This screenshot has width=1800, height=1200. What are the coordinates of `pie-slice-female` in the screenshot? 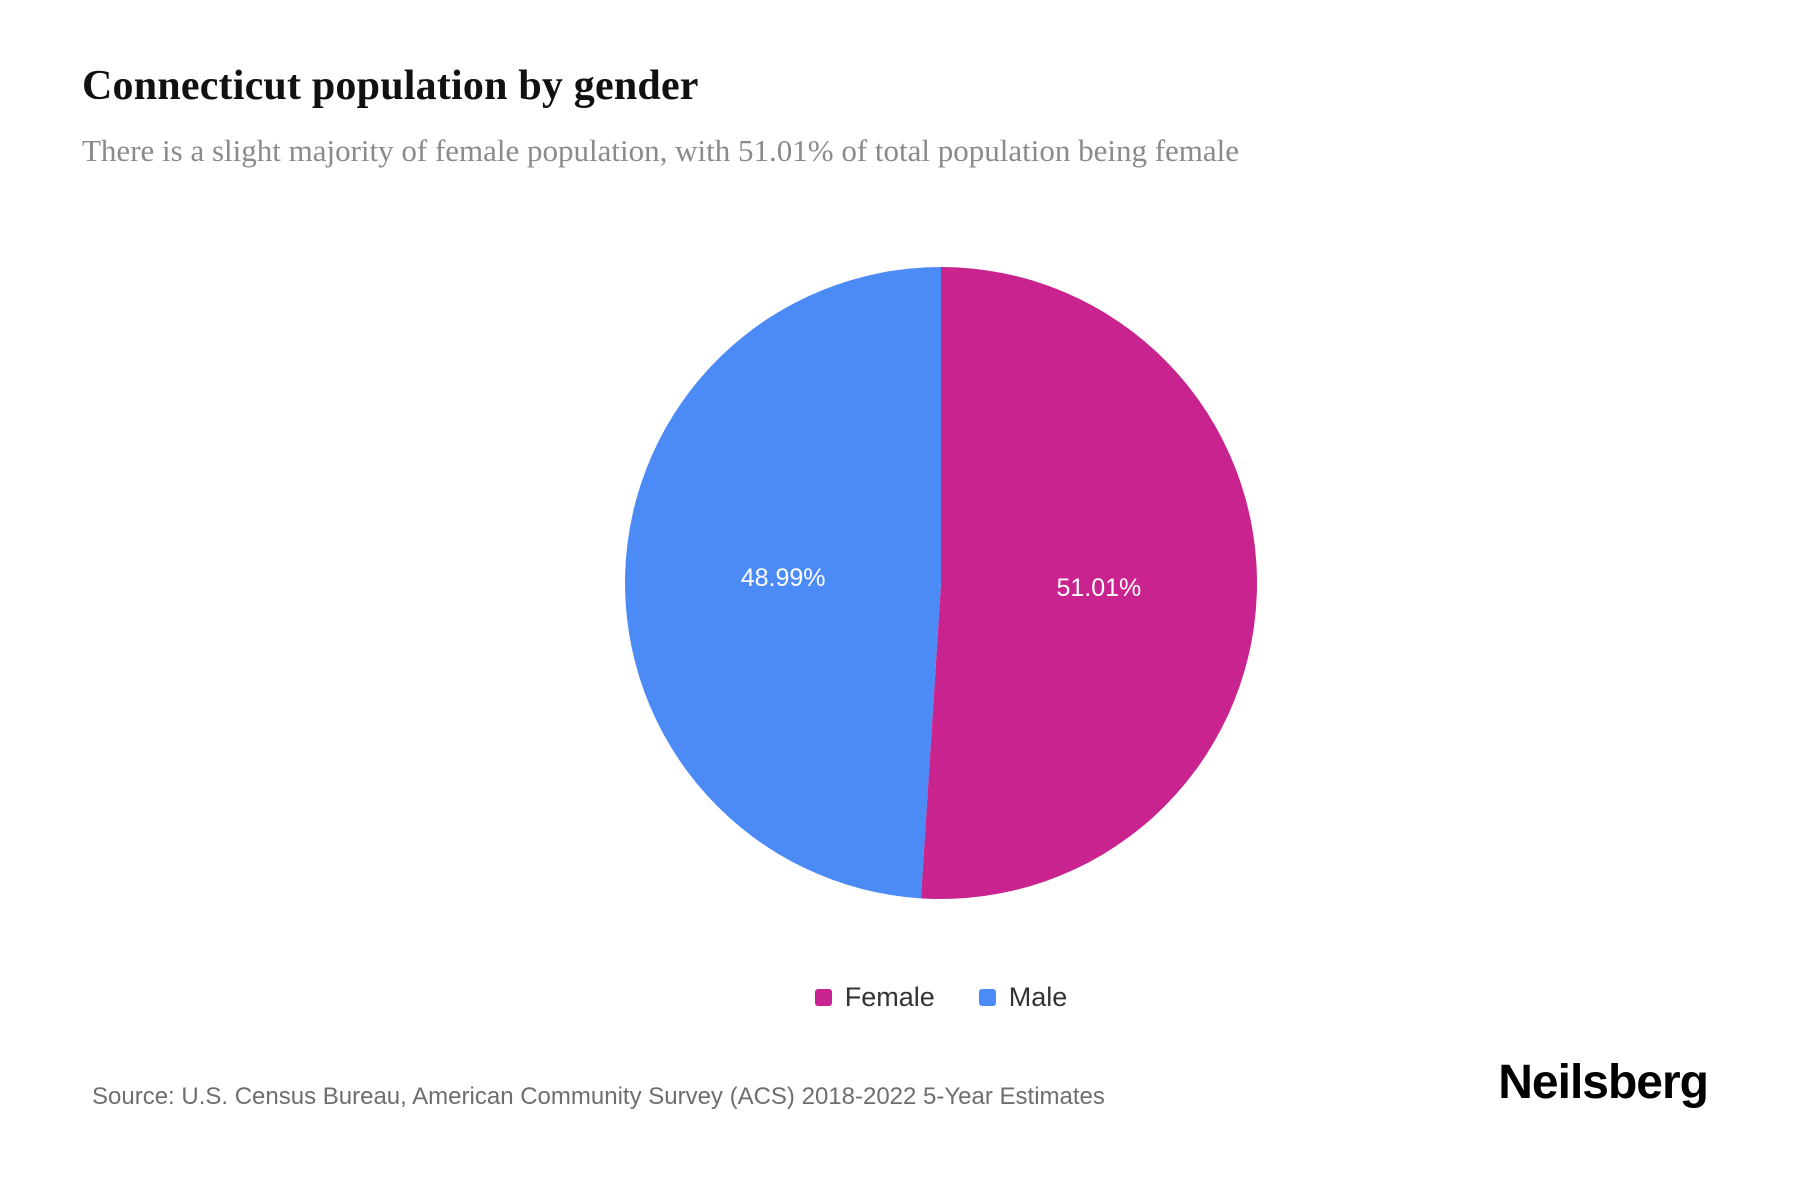 It's located at (1088, 583).